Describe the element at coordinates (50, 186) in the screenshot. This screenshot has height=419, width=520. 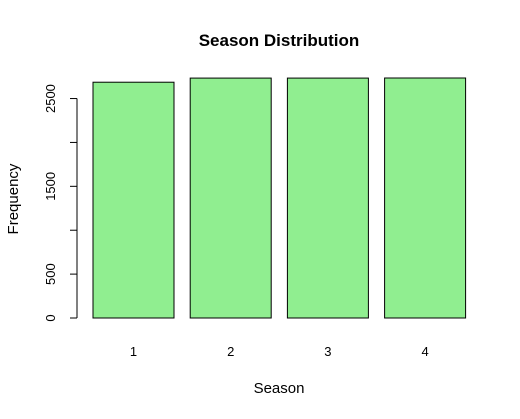
I see `y-tick-label: 1500` at that location.